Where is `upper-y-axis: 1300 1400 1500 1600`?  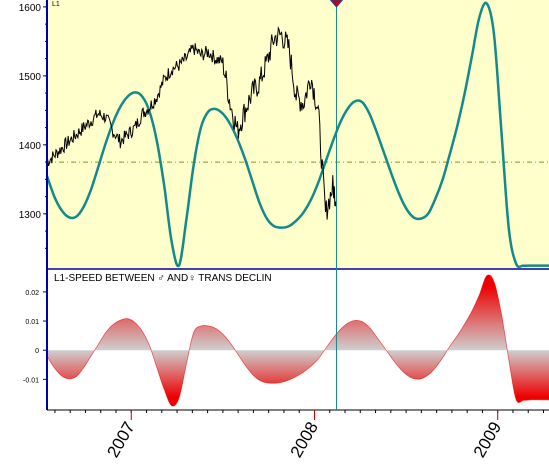 upper-y-axis: 1300 1400 1500 1600 is located at coordinates (33, 126).